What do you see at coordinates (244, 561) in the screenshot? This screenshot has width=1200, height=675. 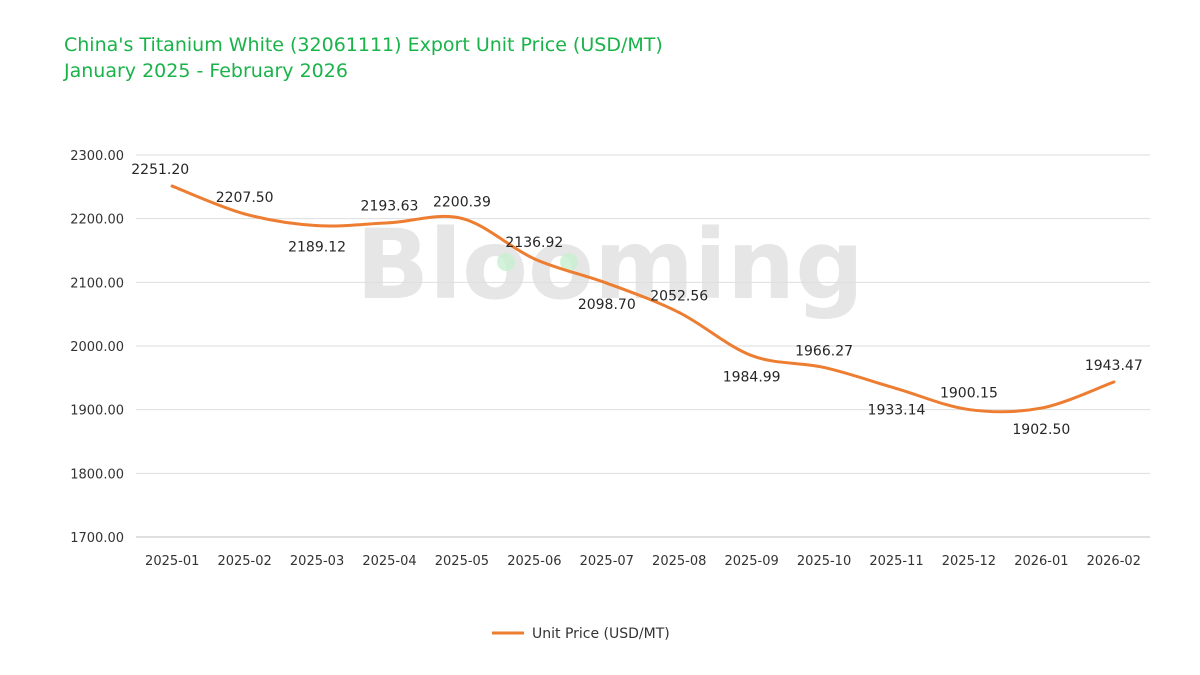 I see `x-tick-label: 2025-02` at bounding box center [244, 561].